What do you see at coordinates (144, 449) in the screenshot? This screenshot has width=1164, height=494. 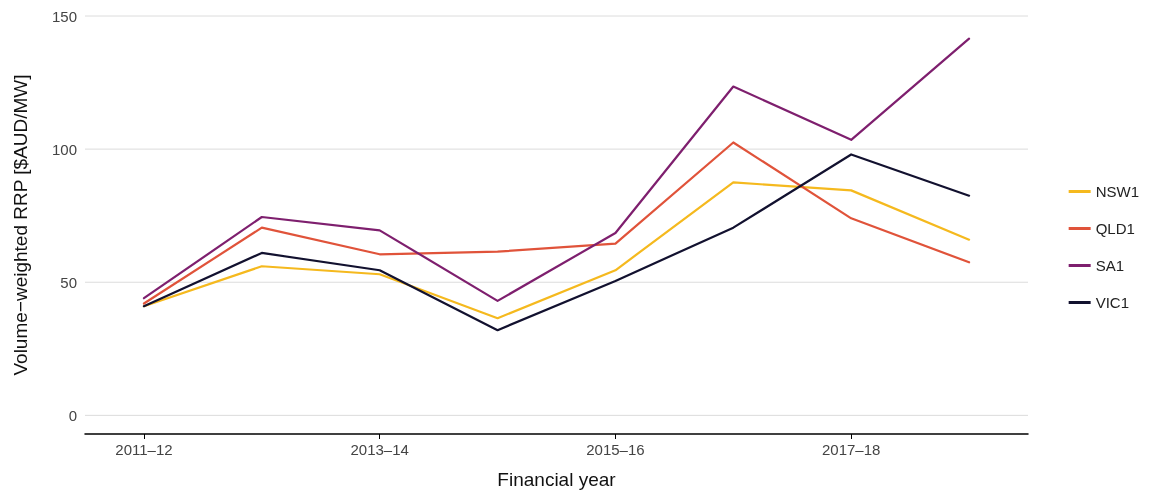 I see `x-tick-label: 2011–12` at bounding box center [144, 449].